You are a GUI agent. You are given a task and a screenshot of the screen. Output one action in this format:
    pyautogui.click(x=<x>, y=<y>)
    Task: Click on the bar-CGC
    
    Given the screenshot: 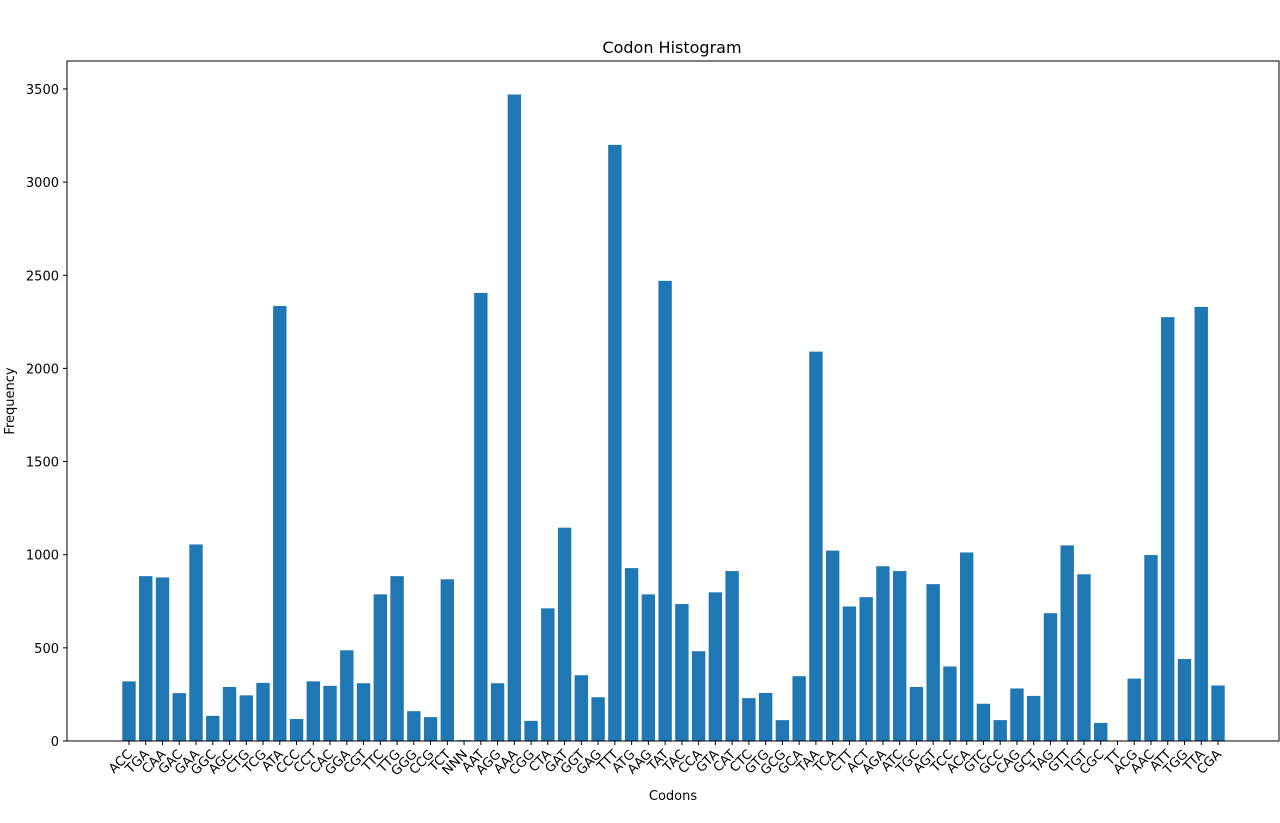 What is the action you would take?
    pyautogui.click(x=1101, y=731)
    